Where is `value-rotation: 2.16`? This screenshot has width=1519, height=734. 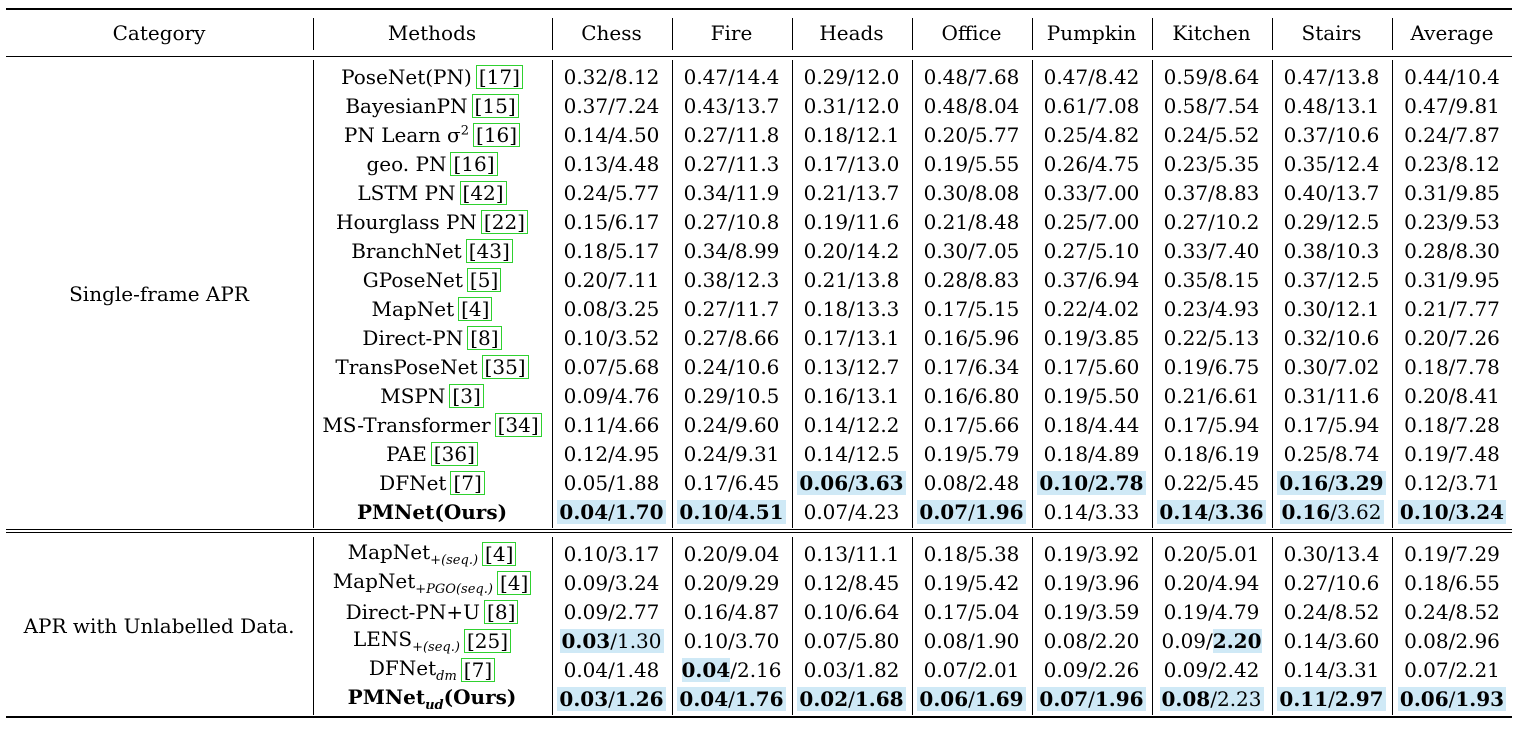 value-rotation: 2.16 is located at coordinates (759, 669).